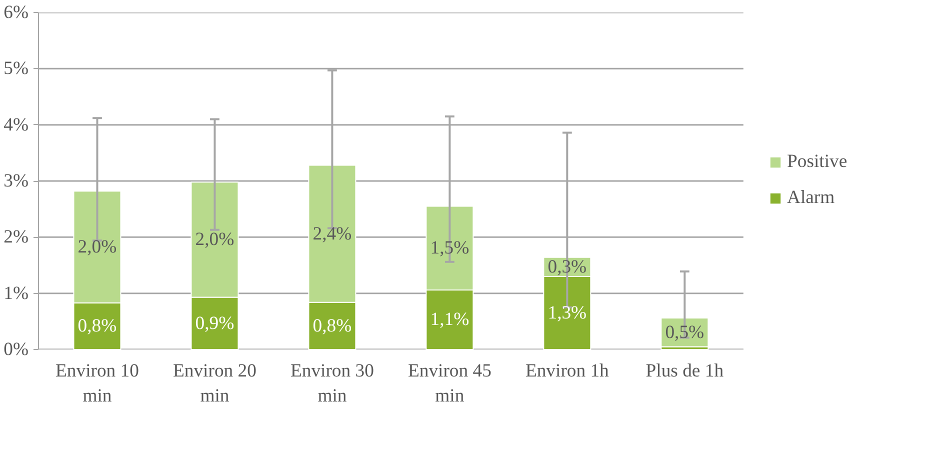 The height and width of the screenshot is (463, 928). Describe the element at coordinates (817, 162) in the screenshot. I see `legend-label: Positive` at that location.